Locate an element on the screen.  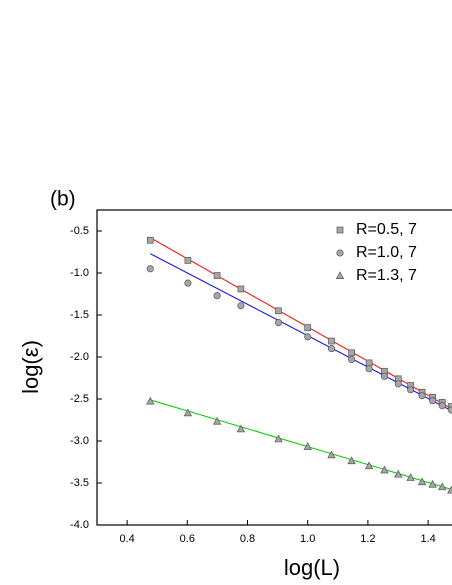
x-tick-label: 1.0 is located at coordinates (307, 539).